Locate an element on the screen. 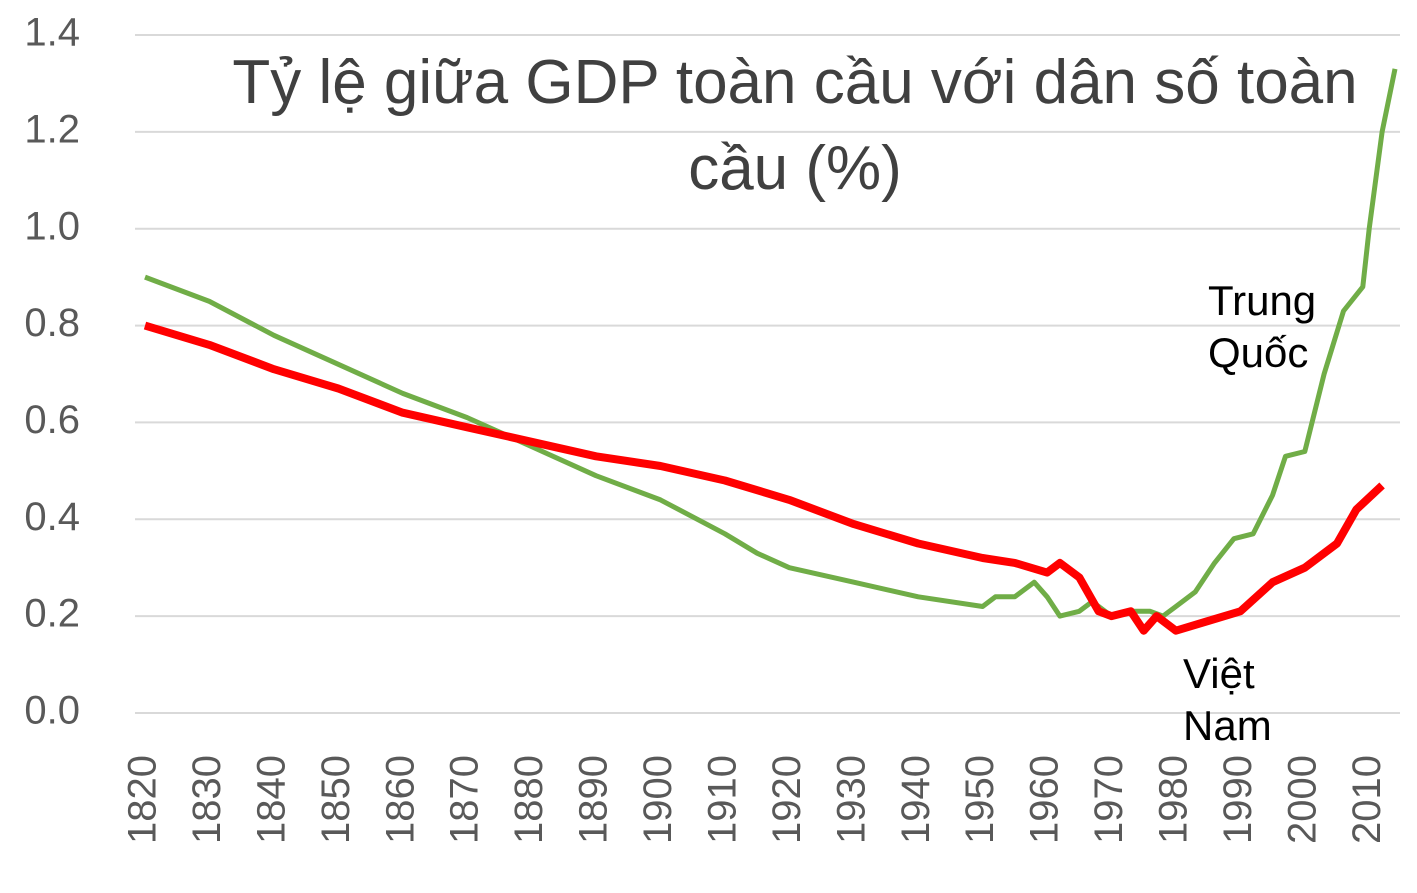 Image resolution: width=1417 pixels, height=893 pixels. series-label: Việt Nam is located at coordinates (1227, 699).